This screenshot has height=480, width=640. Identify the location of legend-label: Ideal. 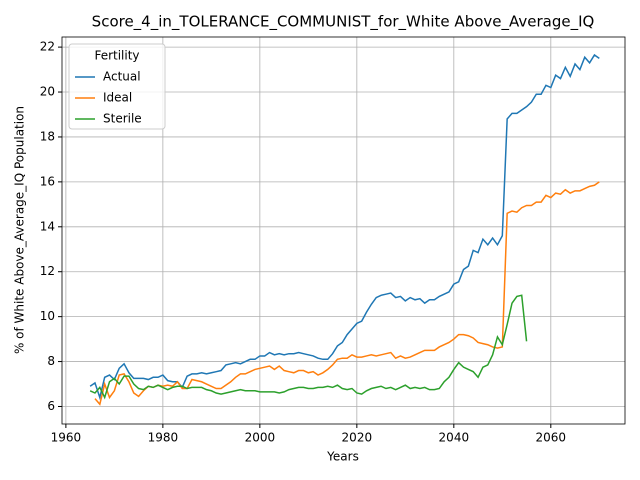
(117, 98).